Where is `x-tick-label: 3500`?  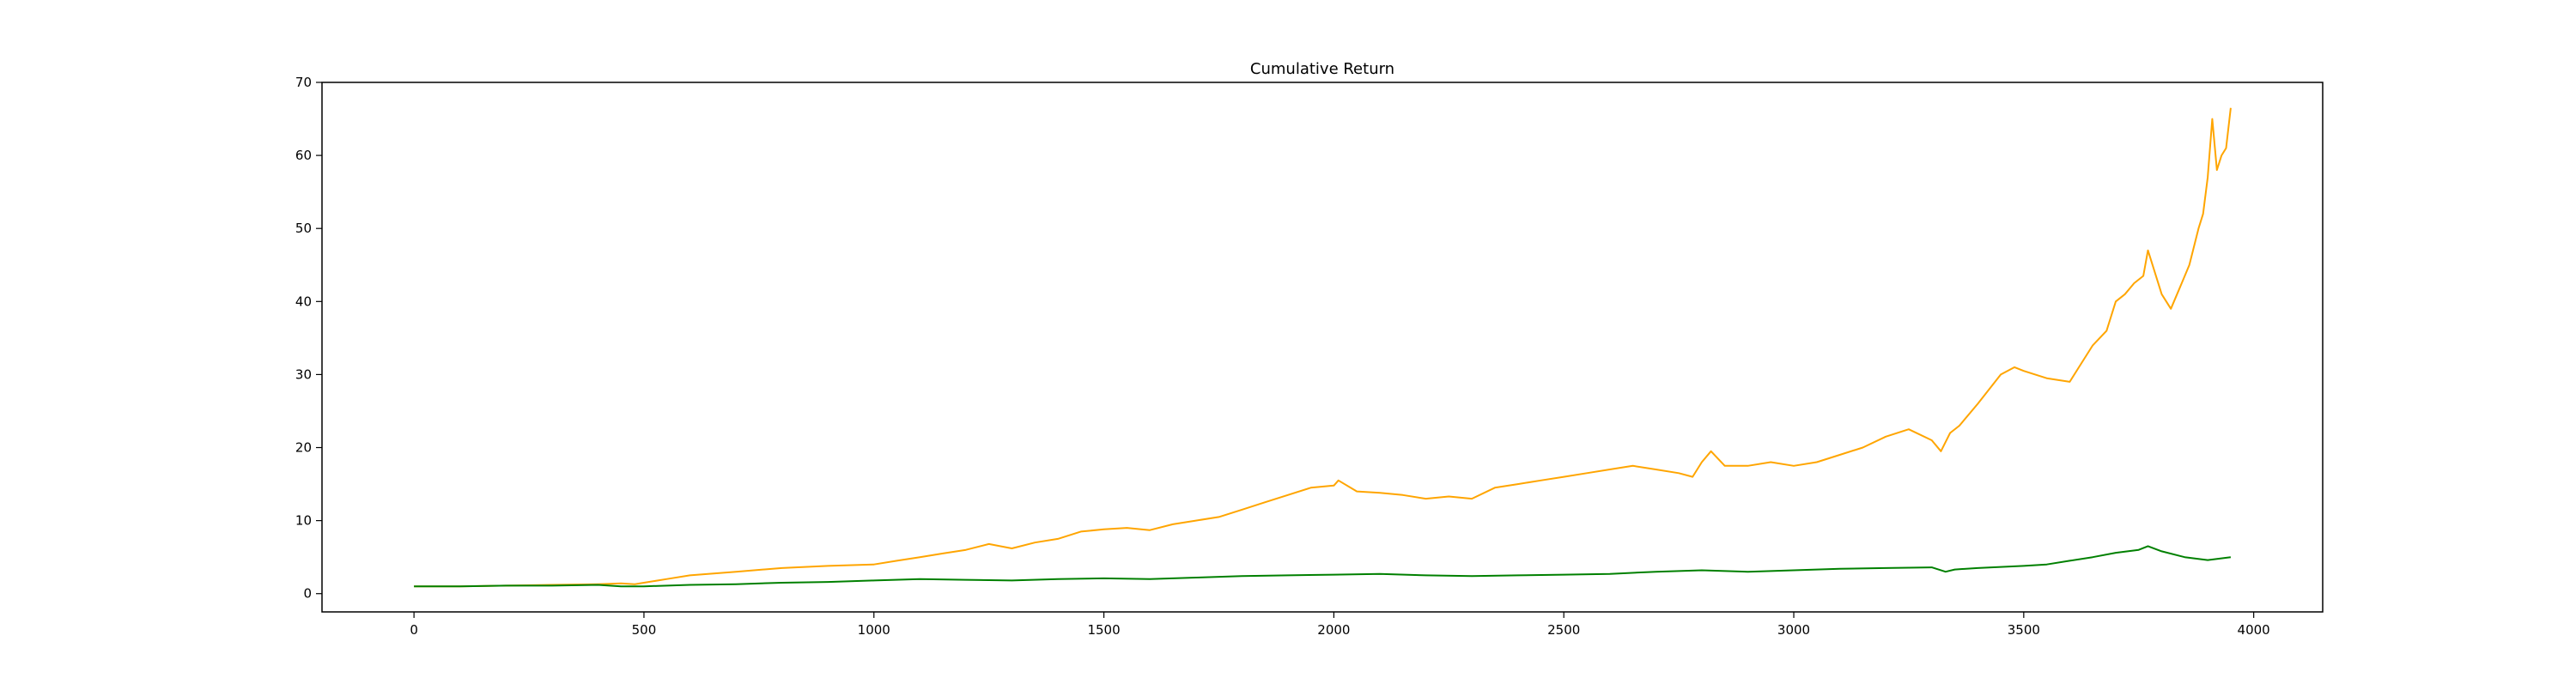 x-tick-label: 3500 is located at coordinates (2024, 630).